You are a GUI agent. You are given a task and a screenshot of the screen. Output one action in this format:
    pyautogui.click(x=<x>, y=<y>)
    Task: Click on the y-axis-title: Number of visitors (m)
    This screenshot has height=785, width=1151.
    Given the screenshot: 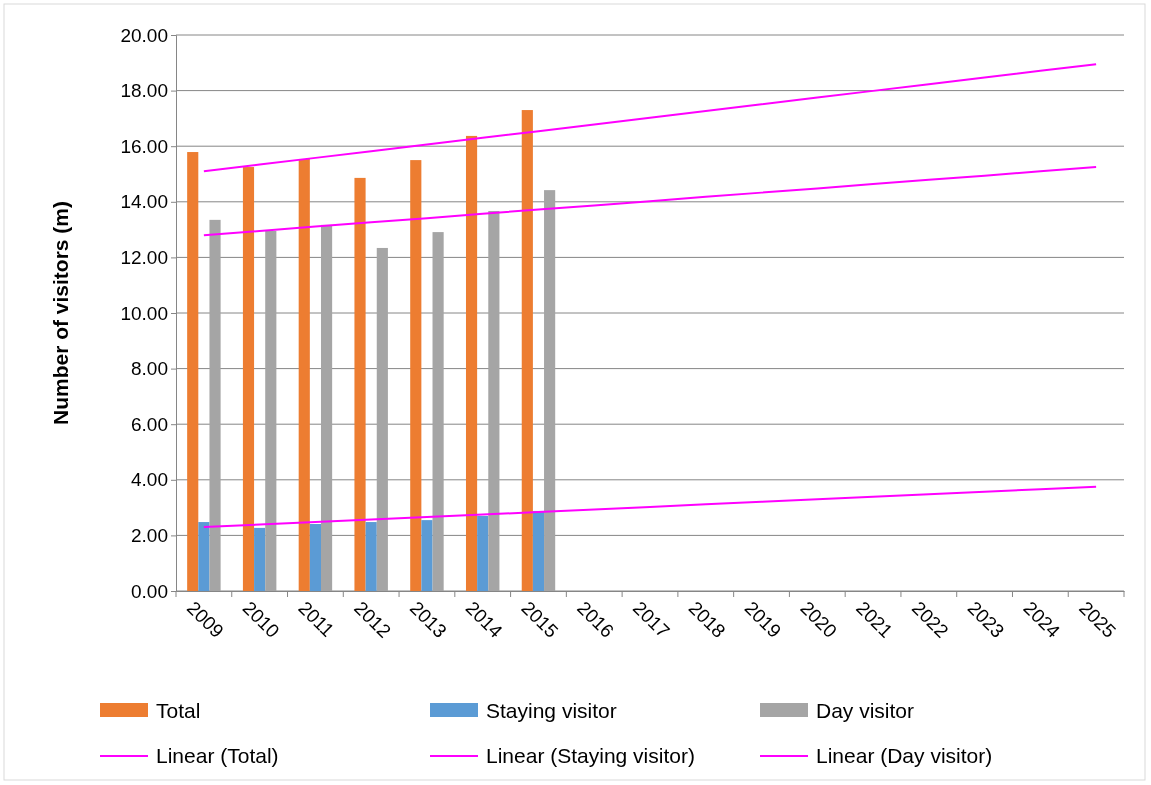 What is the action you would take?
    pyautogui.click(x=60, y=313)
    